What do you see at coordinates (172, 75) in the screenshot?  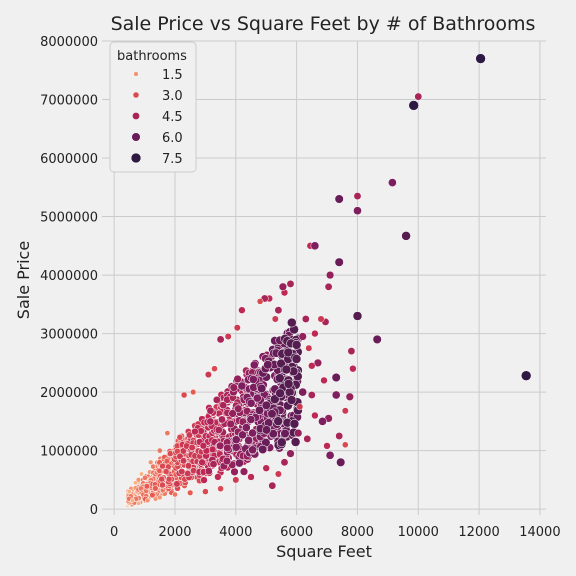 I see `legend-label: 1.5` at bounding box center [172, 75].